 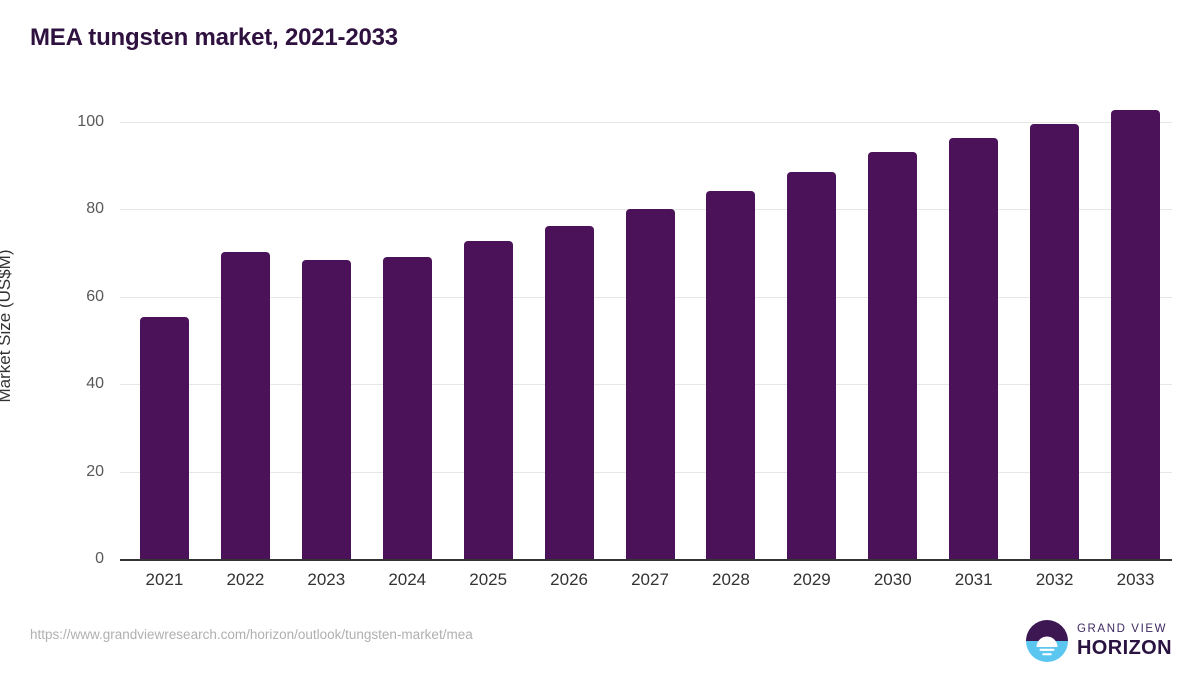 I want to click on bar-2026, so click(x=569, y=392).